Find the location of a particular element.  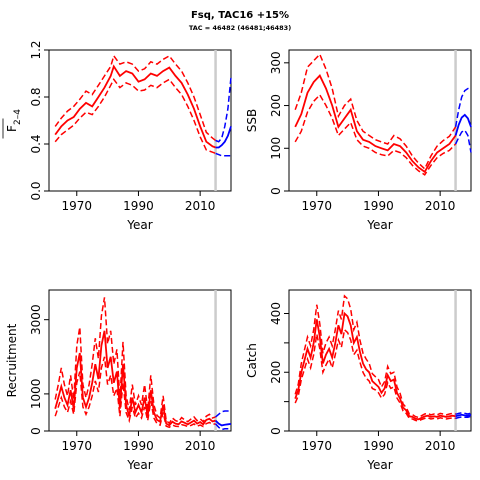

fbar-hist-upper-line is located at coordinates (135, 98).